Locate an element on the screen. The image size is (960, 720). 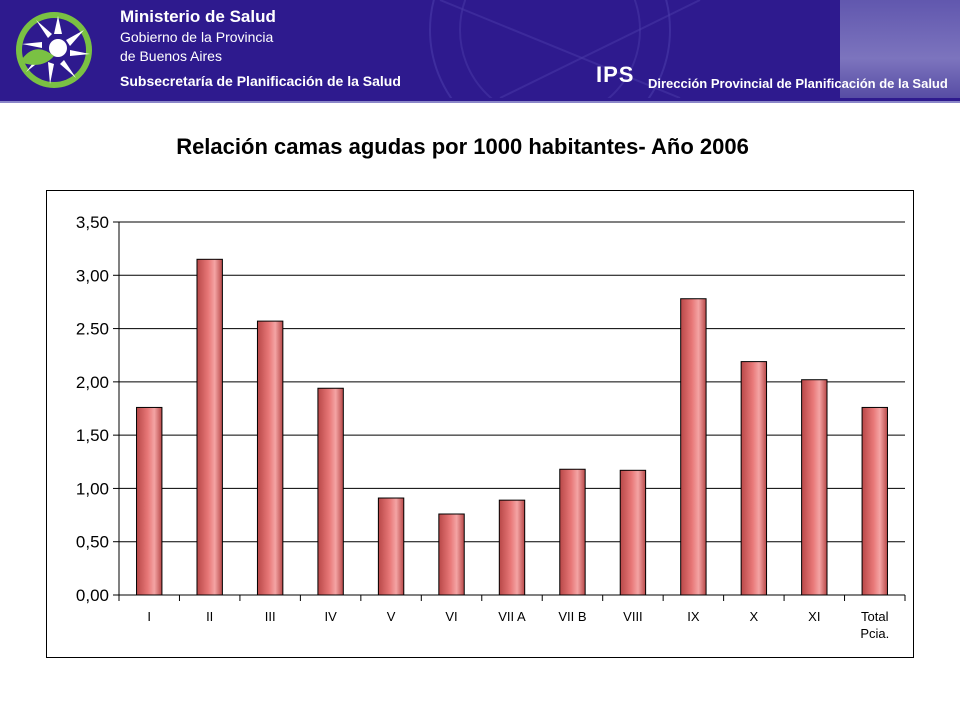
ministry-title: Ministerio de Salud is located at coordinates (198, 16).